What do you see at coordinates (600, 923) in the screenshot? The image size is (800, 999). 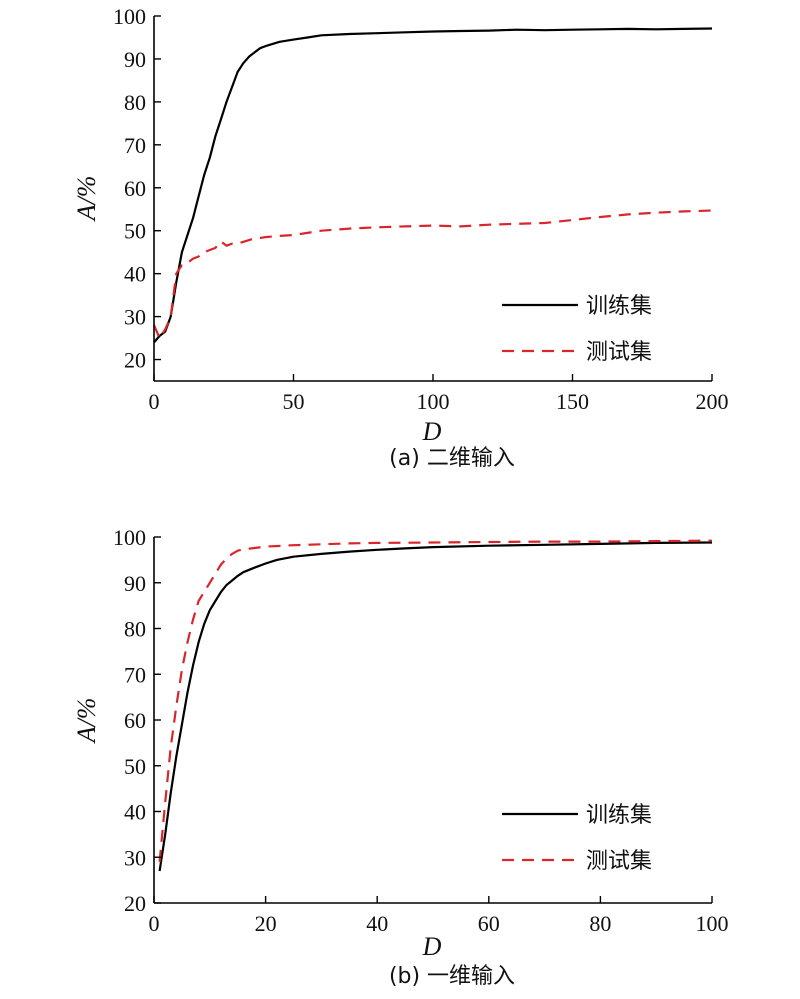 I see `x-tick-label: 80` at bounding box center [600, 923].